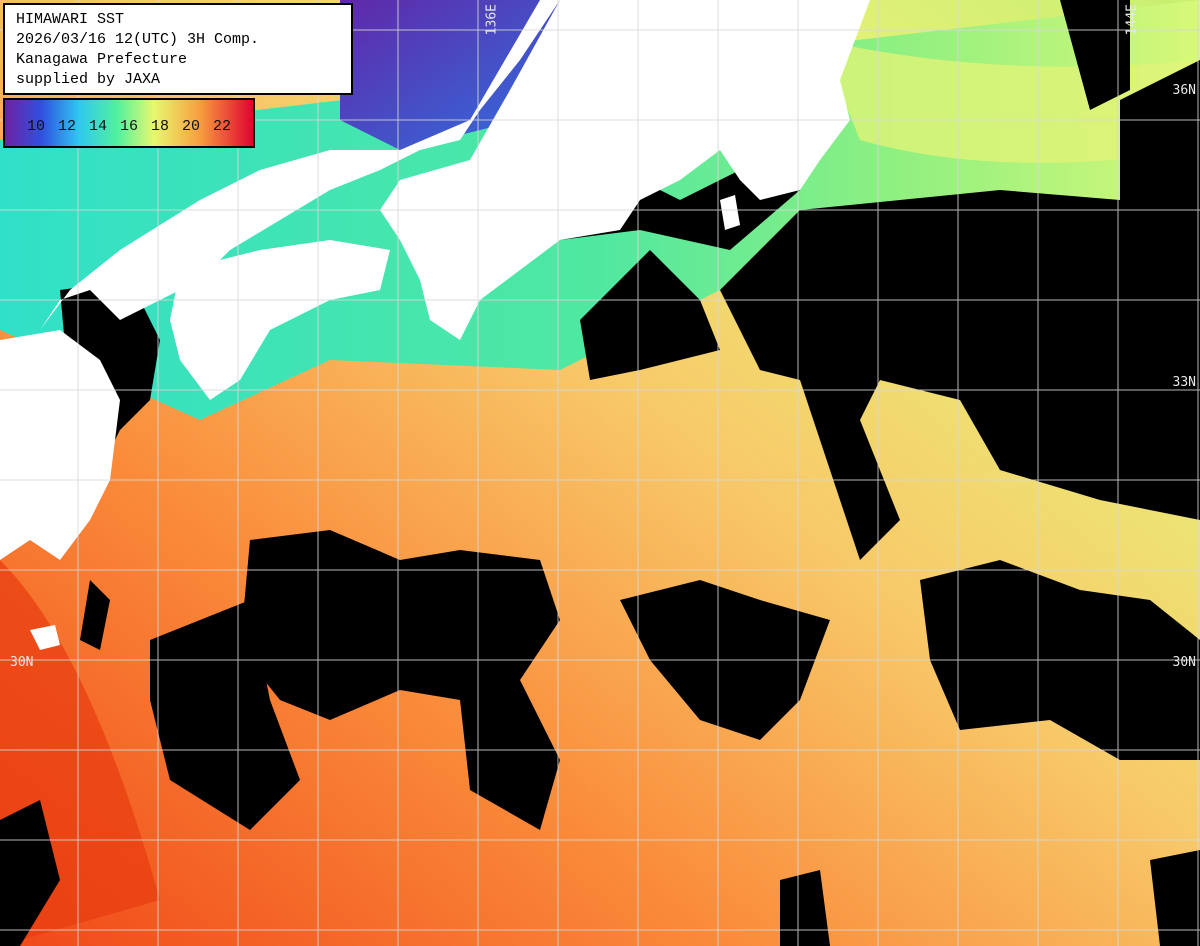 The width and height of the screenshot is (1200, 946). I want to click on color-bar-label: 20, so click(191, 126).